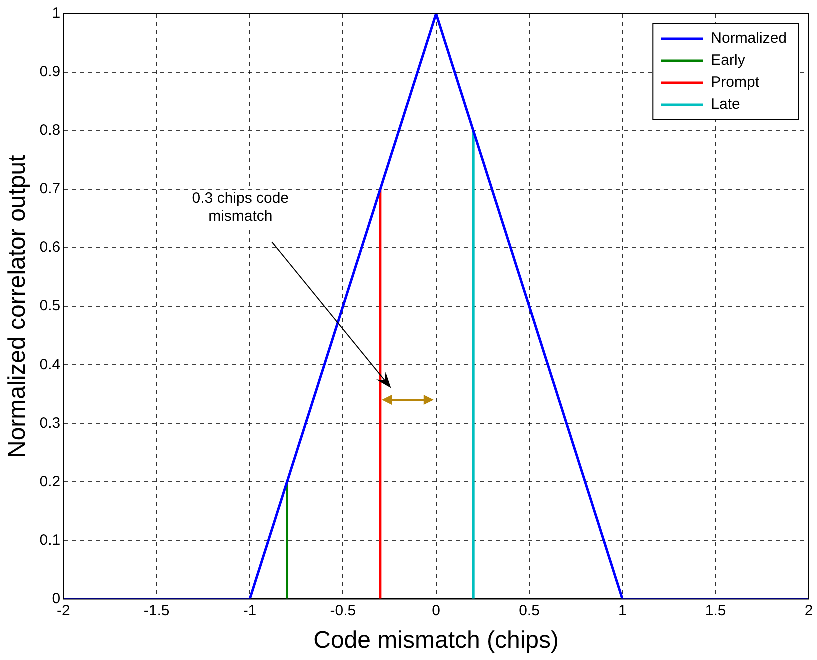  Describe the element at coordinates (622, 611) in the screenshot. I see `x-tick-label: 1` at that location.